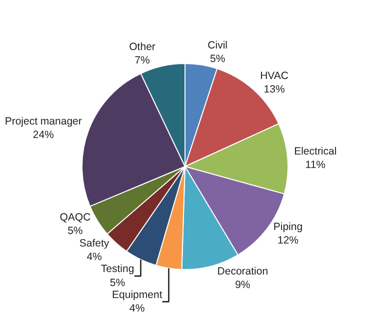  Describe the element at coordinates (94, 244) in the screenshot. I see `slice-label: Safety` at that location.